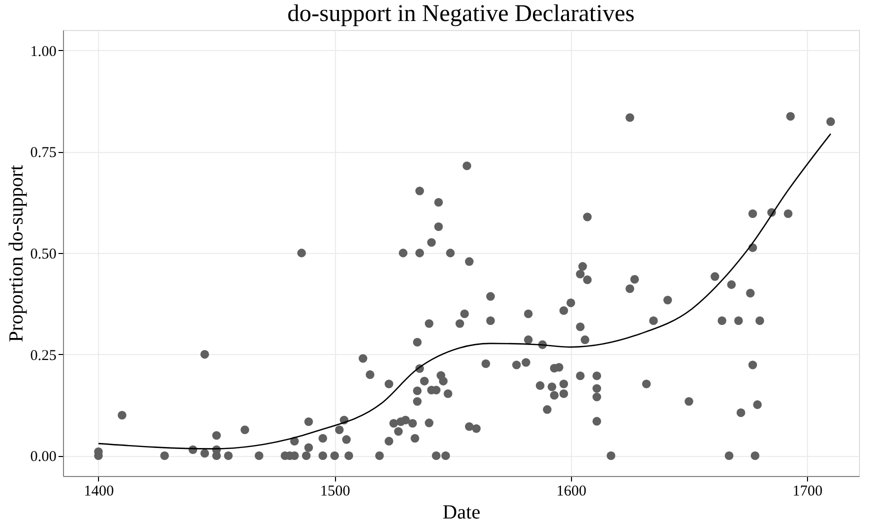  Describe the element at coordinates (43, 254) in the screenshot. I see `y-tick-label: 0.50` at that location.